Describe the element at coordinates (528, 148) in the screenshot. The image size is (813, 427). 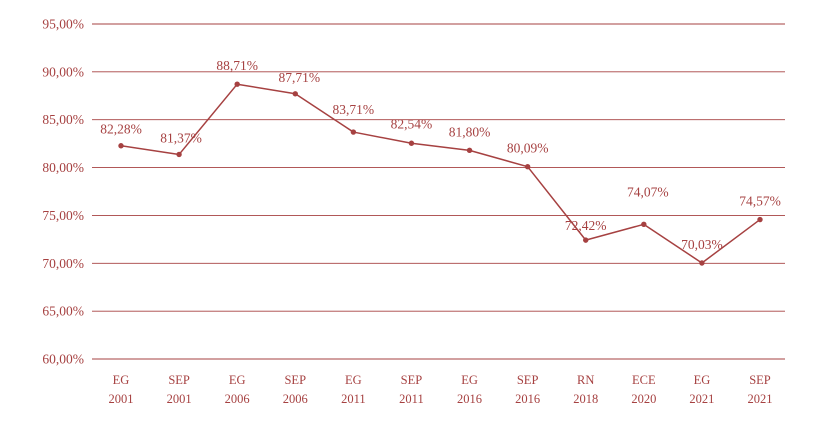
I see `data-label: 80,09%` at that location.